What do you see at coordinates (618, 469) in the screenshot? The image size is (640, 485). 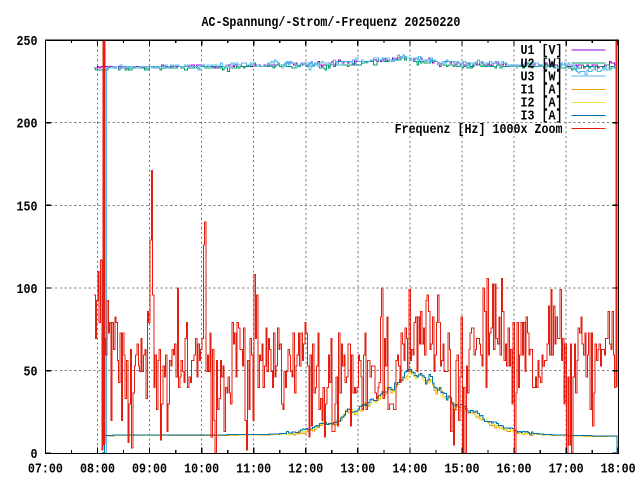 I see `svg-text: 18:00` at bounding box center [618, 469].